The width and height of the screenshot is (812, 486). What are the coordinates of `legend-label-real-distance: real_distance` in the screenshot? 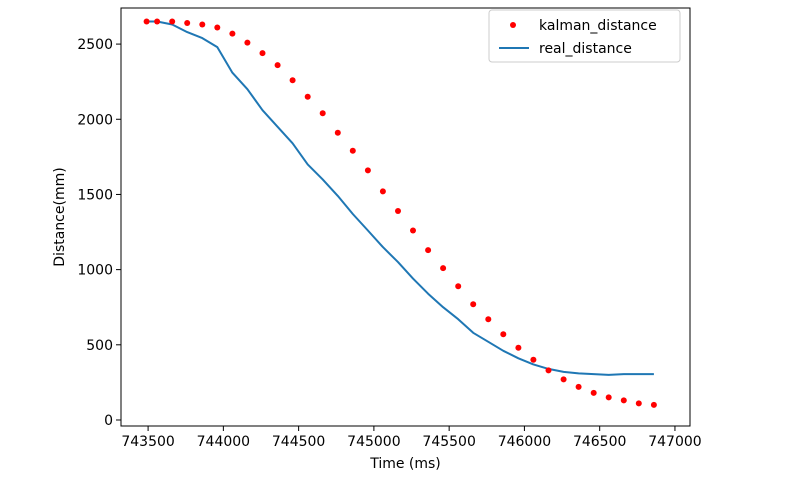 It's located at (585, 49).